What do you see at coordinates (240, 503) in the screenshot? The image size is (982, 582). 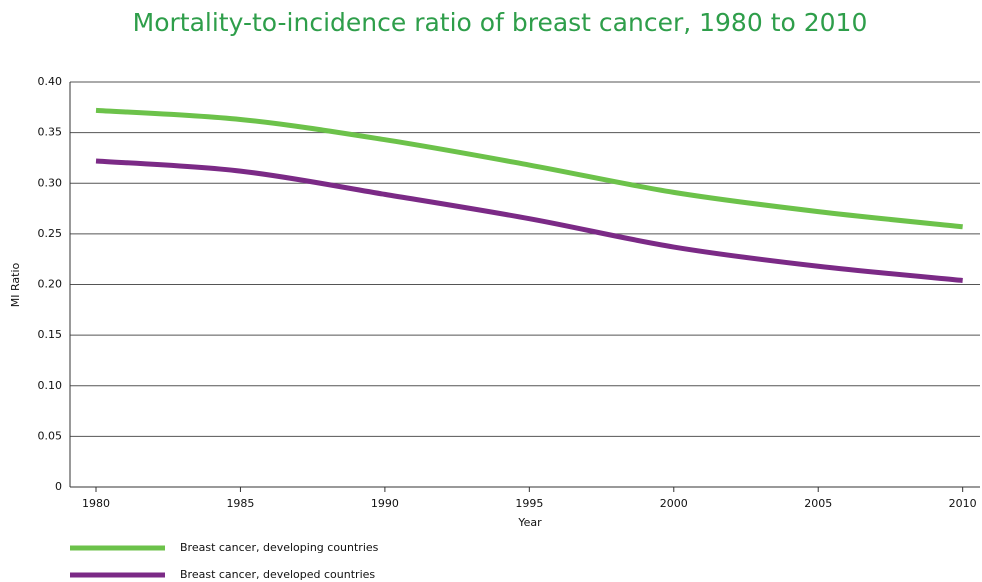 I see `x-tick-label: 1985` at bounding box center [240, 503].